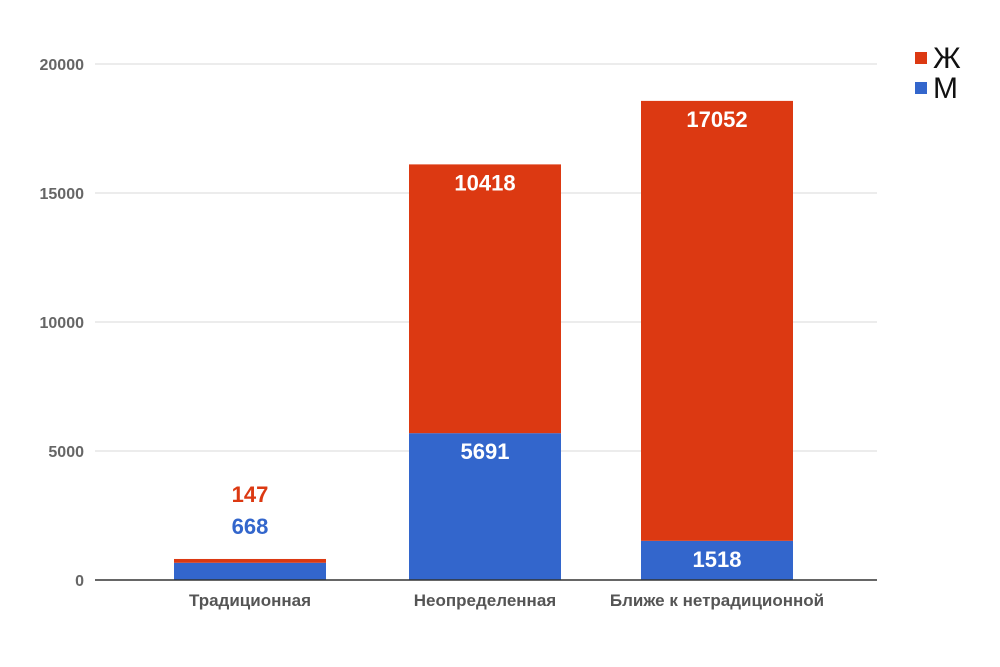 This screenshot has height=667, width=1000. Describe the element at coordinates (250, 600) in the screenshot. I see `x-category-label: Традиционная` at that location.